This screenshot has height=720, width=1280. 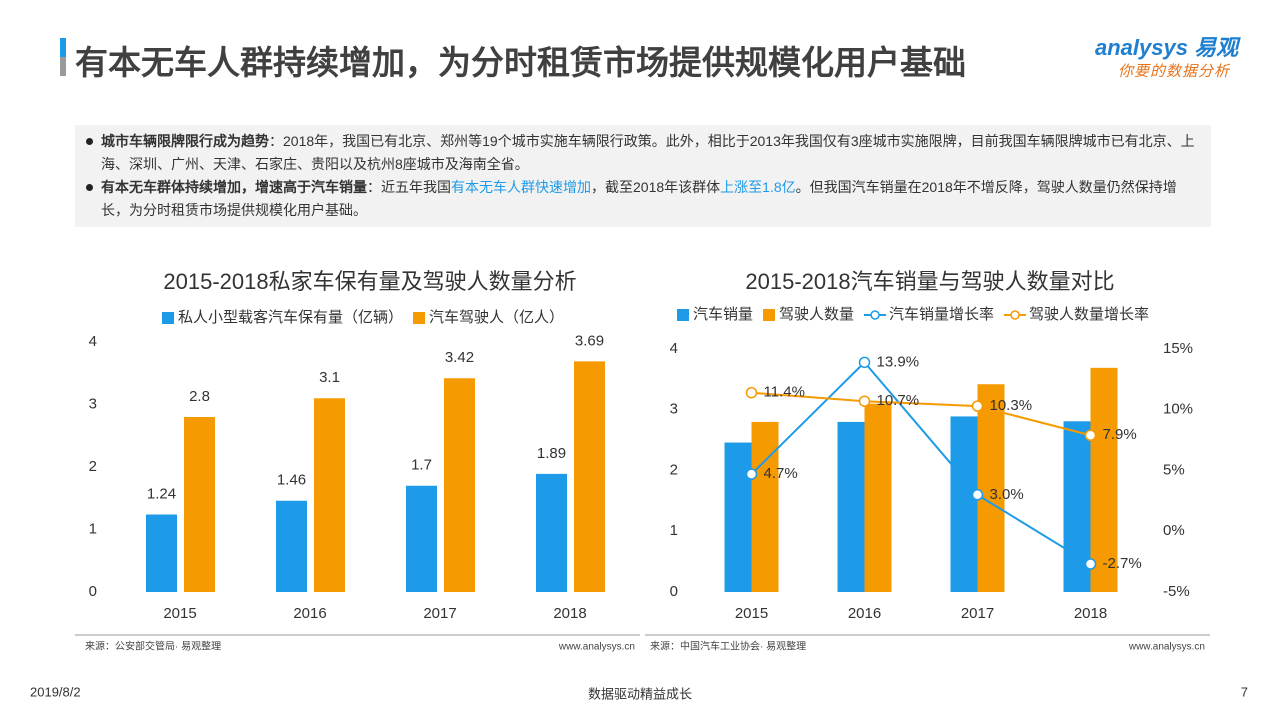 What do you see at coordinates (1176, 591) in the screenshot?
I see `y2-tick-label: -5%` at bounding box center [1176, 591].